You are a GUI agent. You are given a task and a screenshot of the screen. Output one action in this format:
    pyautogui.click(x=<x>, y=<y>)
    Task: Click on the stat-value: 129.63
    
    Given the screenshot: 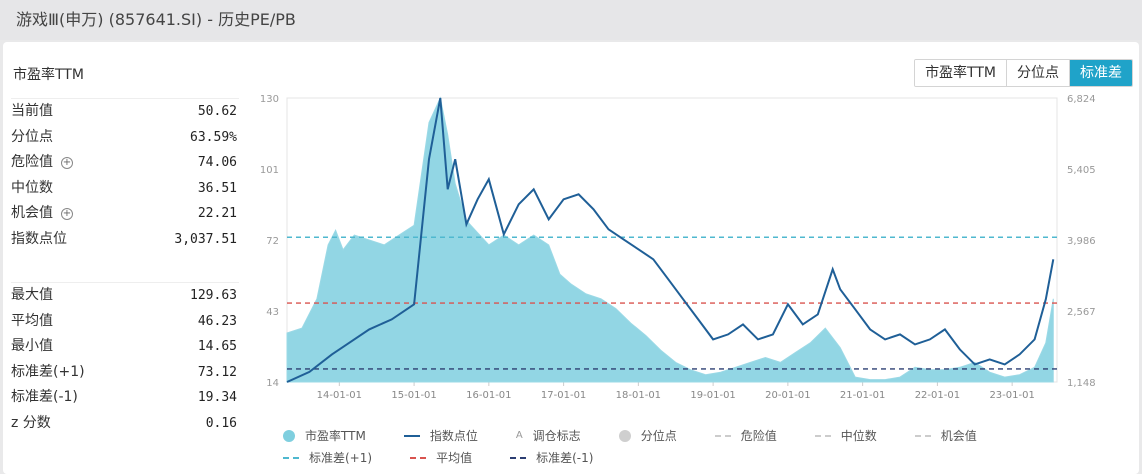 What is the action you would take?
    pyautogui.click(x=213, y=295)
    